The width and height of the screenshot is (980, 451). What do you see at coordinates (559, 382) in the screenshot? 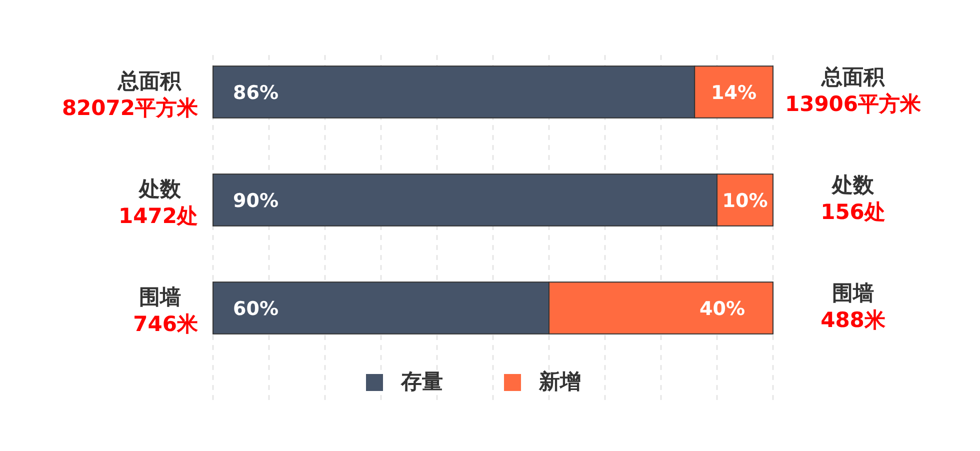
I see `legend-label: 新增` at bounding box center [559, 382].